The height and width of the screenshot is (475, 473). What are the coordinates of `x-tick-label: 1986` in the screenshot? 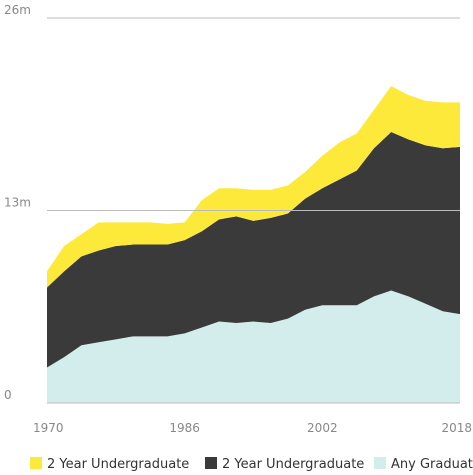 It's located at (184, 428).